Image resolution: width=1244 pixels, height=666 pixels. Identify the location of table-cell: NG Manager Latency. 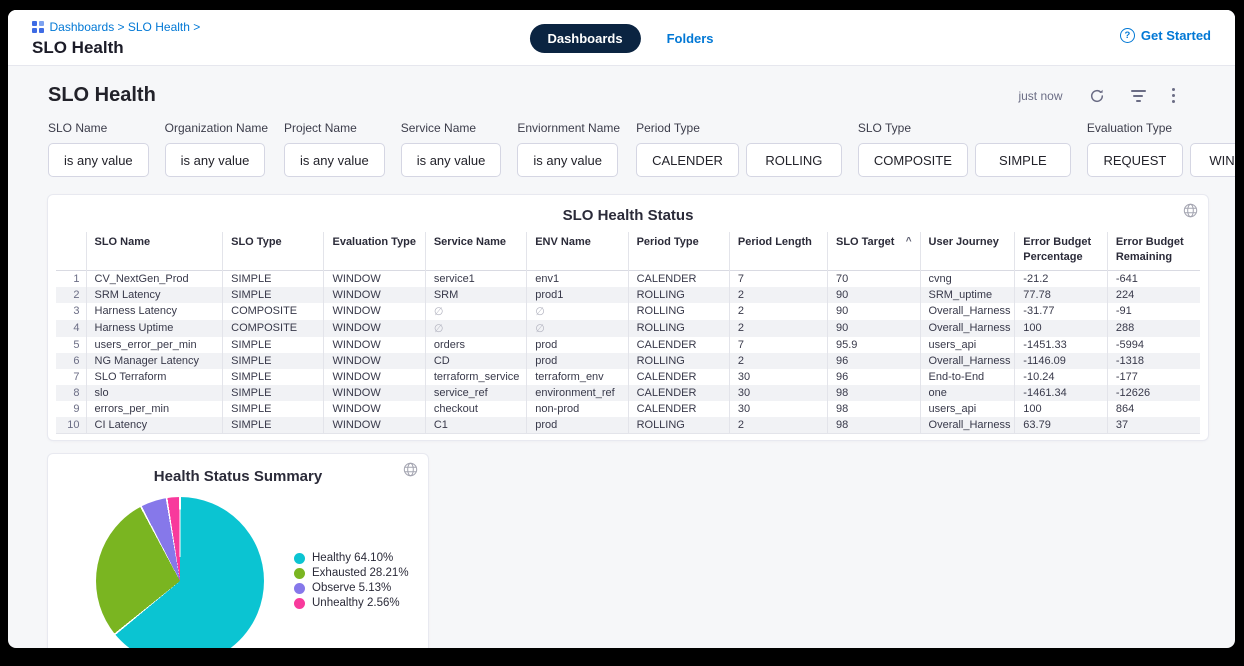
(154, 360).